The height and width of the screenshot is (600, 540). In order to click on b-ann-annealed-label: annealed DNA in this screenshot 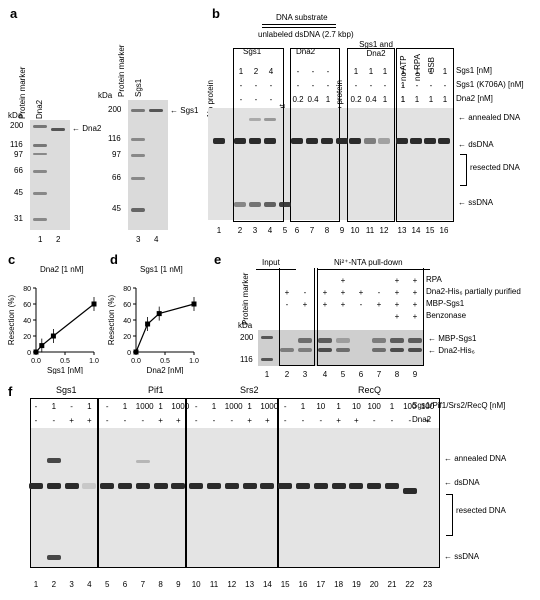, I will do `click(494, 117)`.